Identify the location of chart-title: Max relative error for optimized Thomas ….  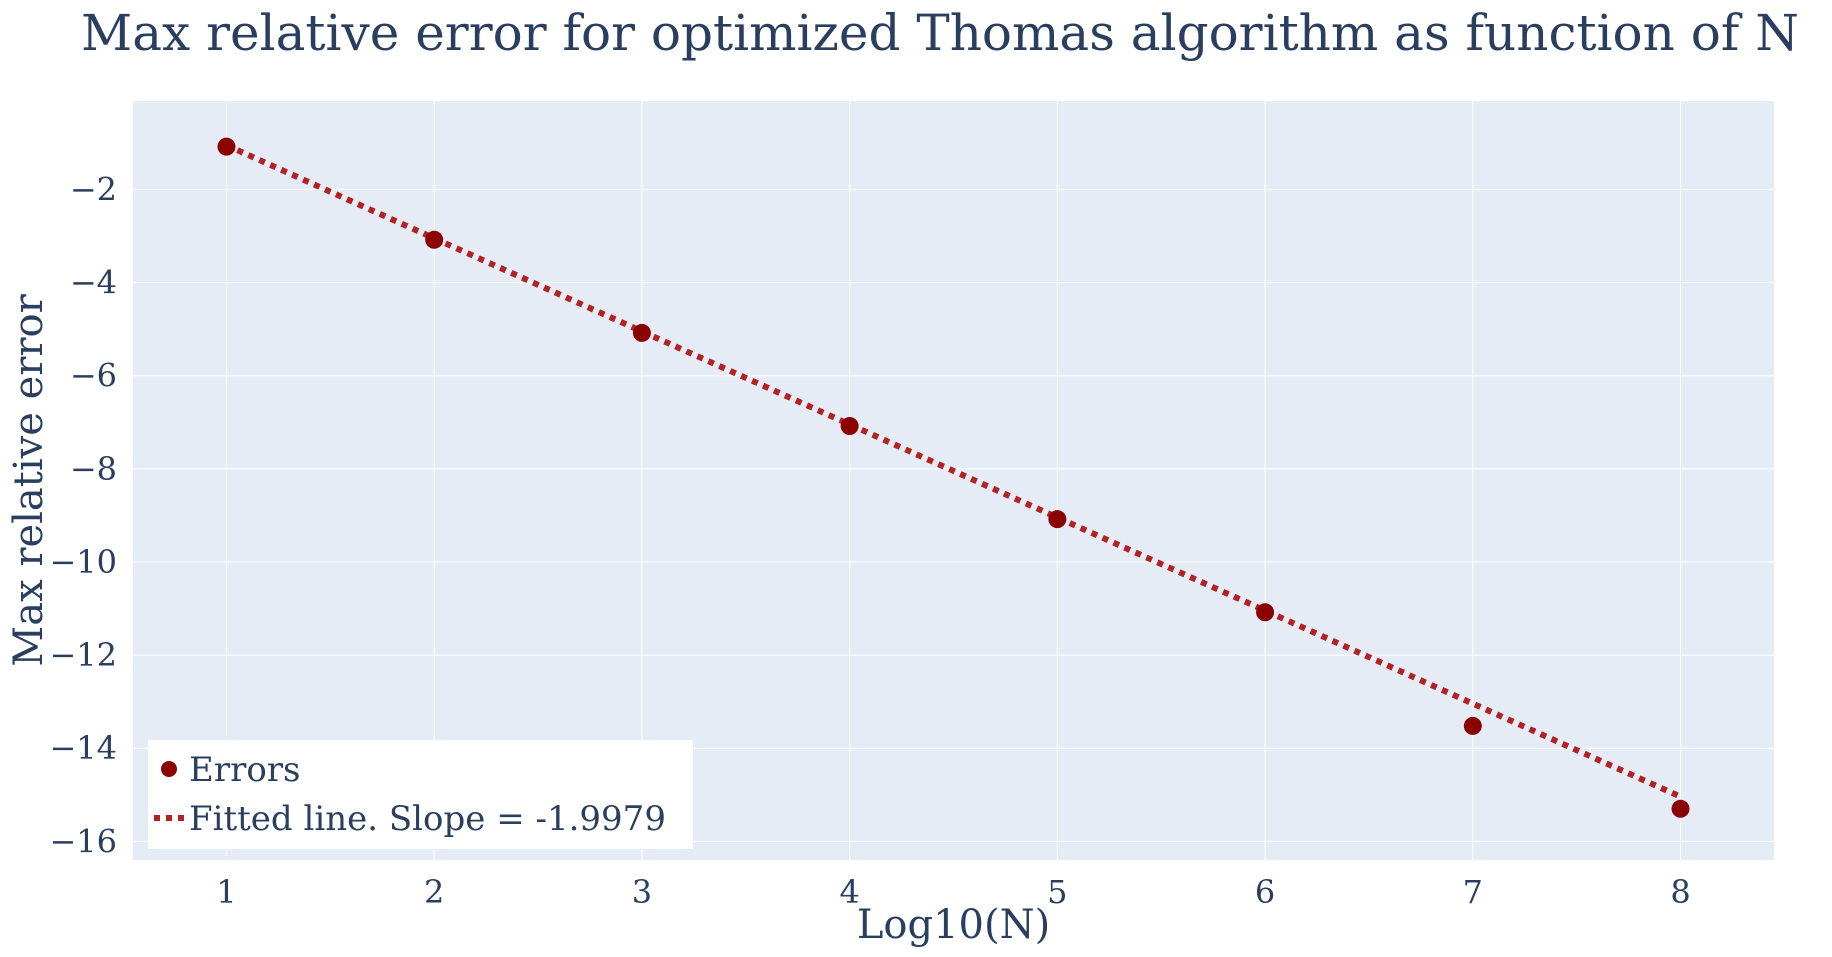
(940, 33).